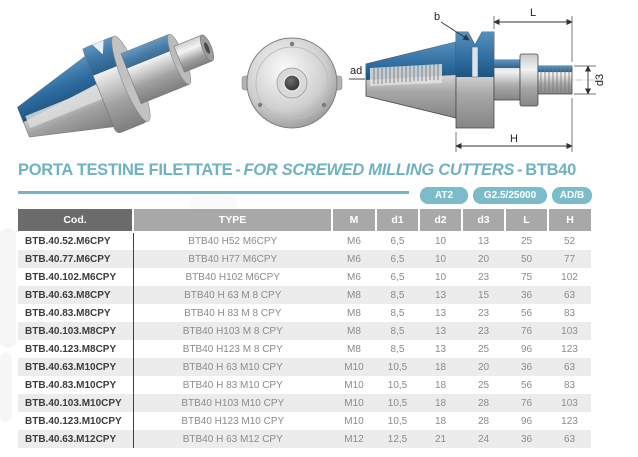 Image resolution: width=638 pixels, height=457 pixels. Describe the element at coordinates (397, 385) in the screenshot. I see `cell-value: 10,5` at that location.